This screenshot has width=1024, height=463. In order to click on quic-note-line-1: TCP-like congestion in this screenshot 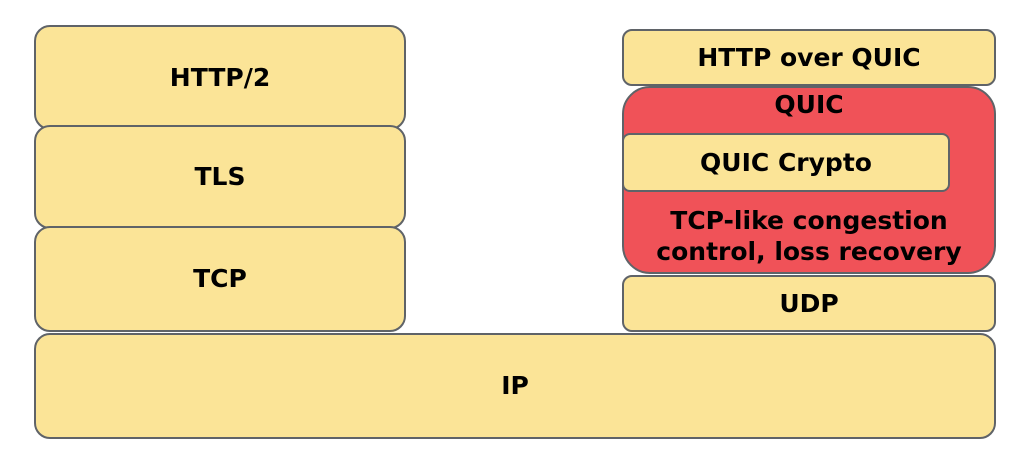, I will do `click(809, 220)`.